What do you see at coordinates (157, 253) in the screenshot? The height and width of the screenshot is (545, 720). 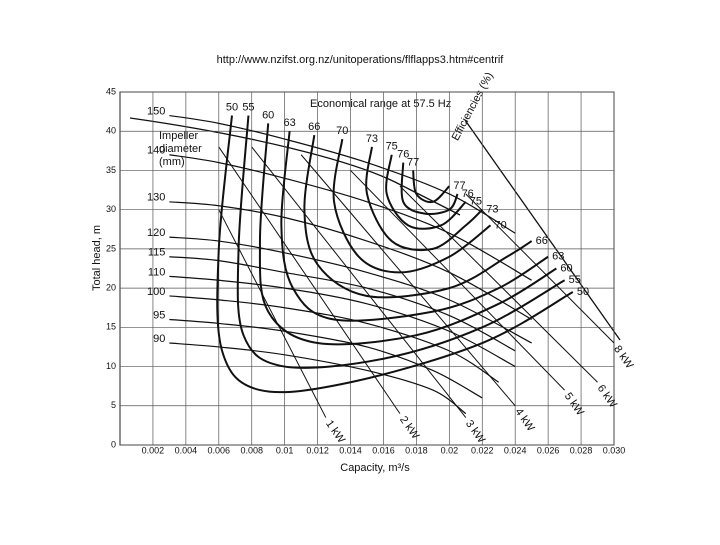 I see `series-label: 115` at bounding box center [157, 253].